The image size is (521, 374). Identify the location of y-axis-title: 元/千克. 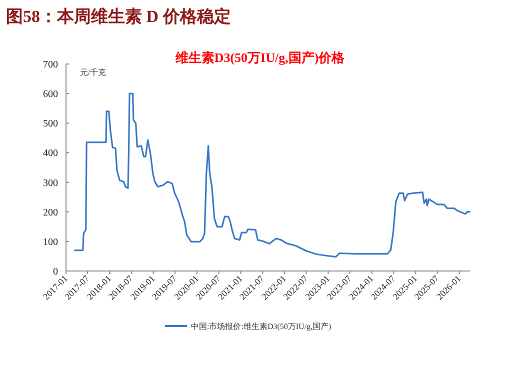
(93, 72).